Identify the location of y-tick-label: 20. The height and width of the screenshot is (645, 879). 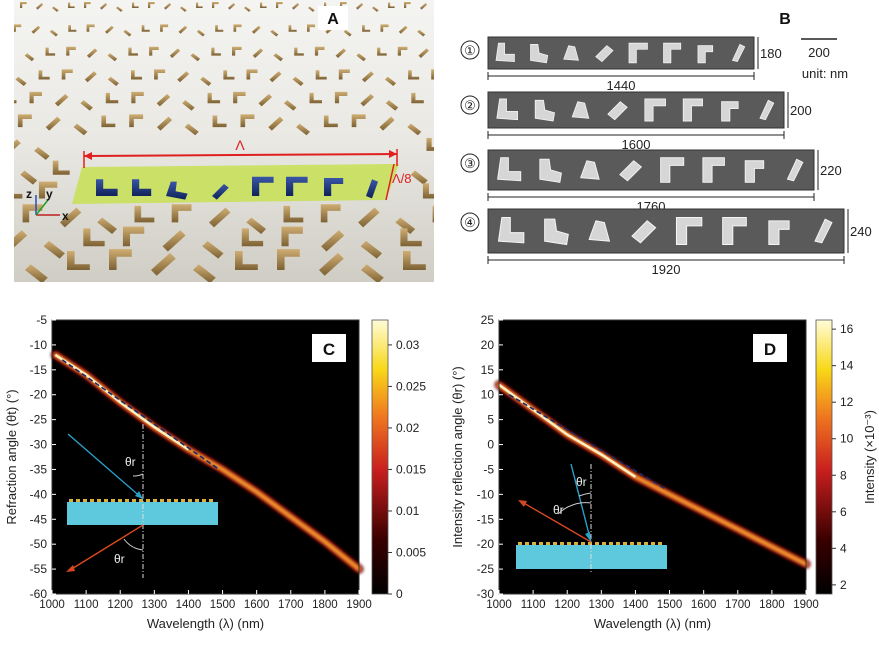
(488, 345).